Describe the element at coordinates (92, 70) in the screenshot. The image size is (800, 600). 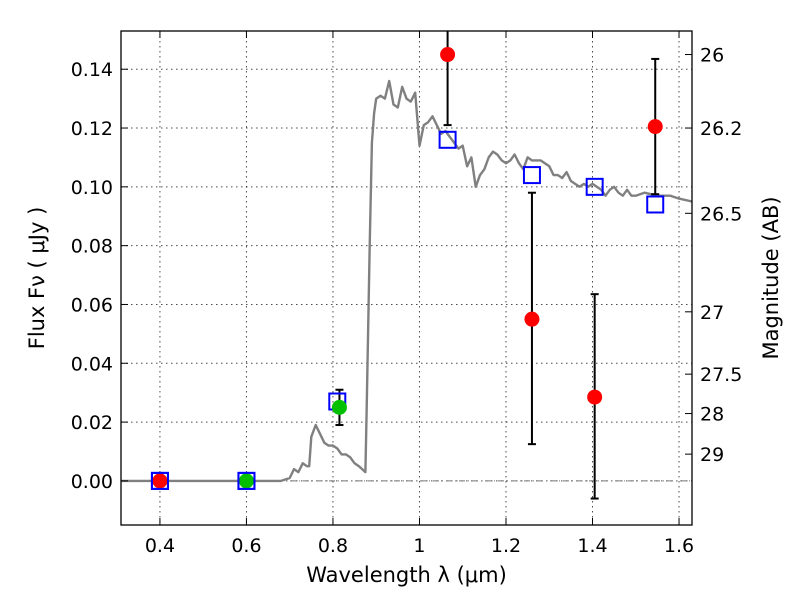
I see `y-tick-label: 0.14` at that location.